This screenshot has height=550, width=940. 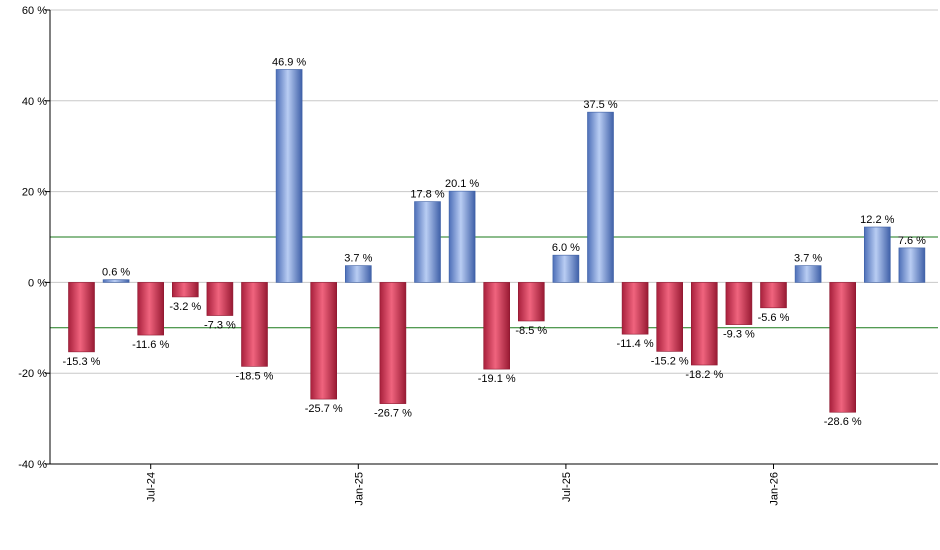 What do you see at coordinates (82, 362) in the screenshot?
I see `data-label: -15.3 %` at bounding box center [82, 362].